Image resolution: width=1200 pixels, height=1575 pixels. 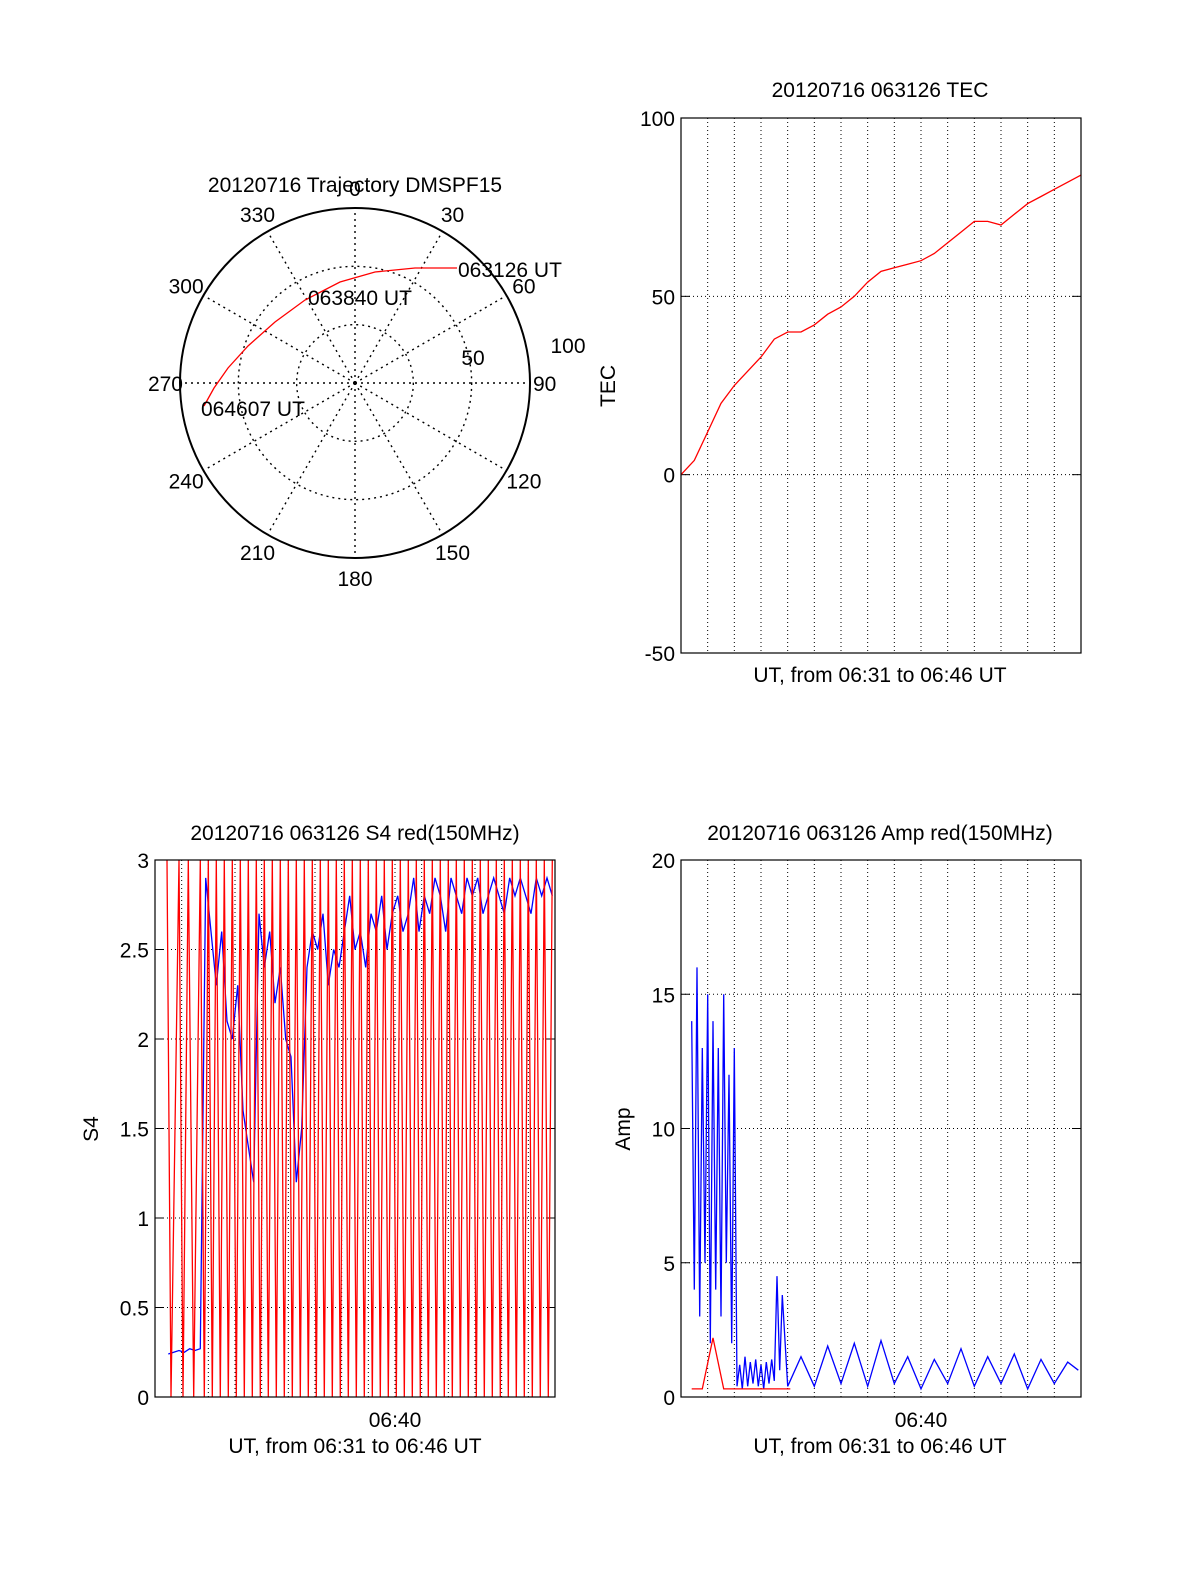 What do you see at coordinates (355, 1128) in the screenshot?
I see `s4-frame` at bounding box center [355, 1128].